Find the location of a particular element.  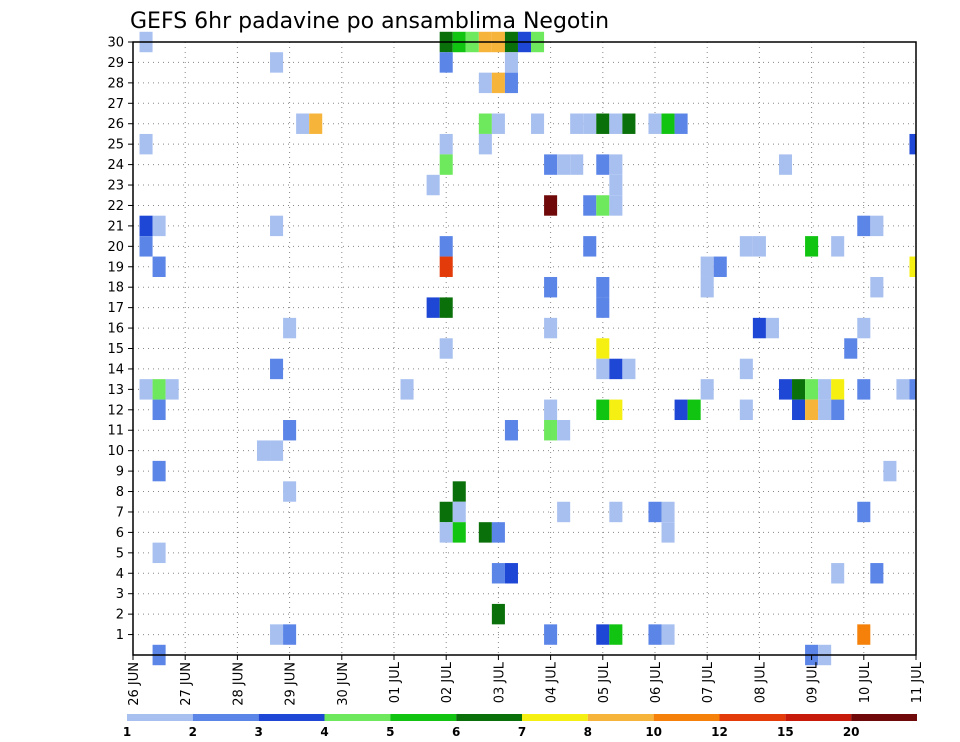

colorbar-label: 1 is located at coordinates (127, 732).